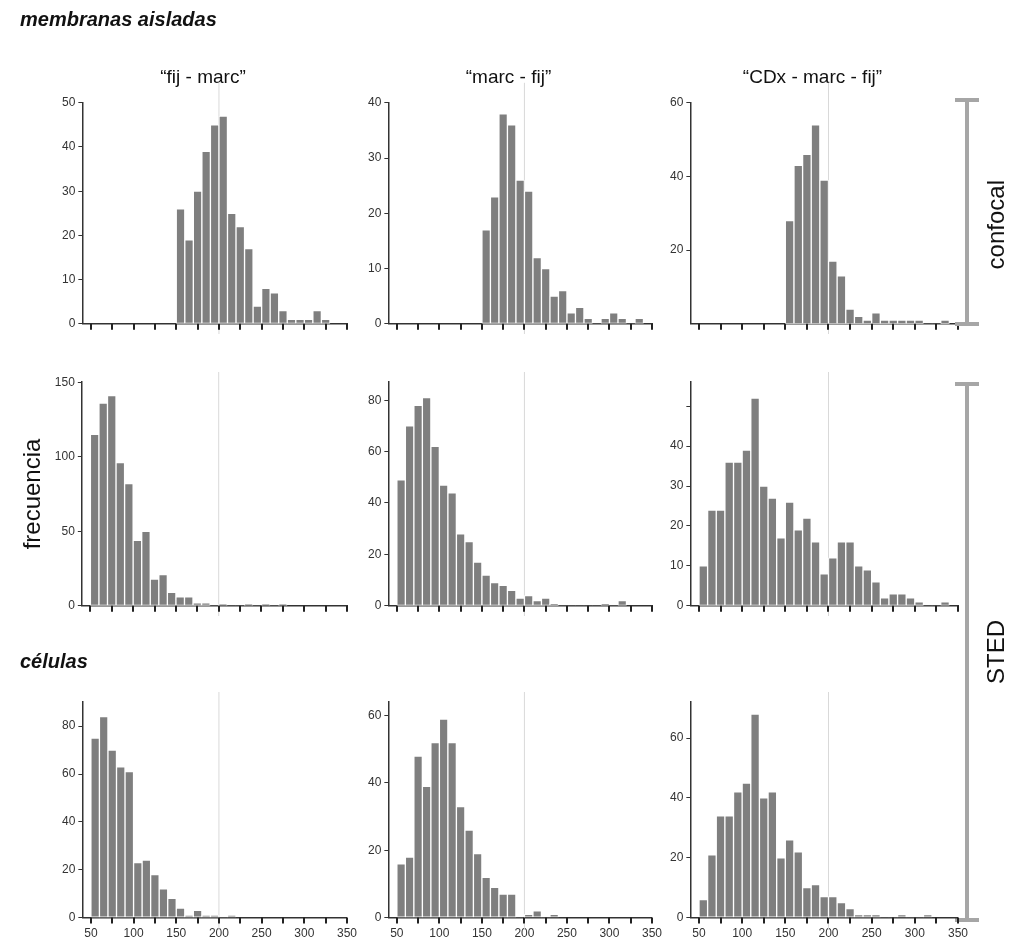  Describe the element at coordinates (32, 493) in the screenshot. I see `y-axis-title: frecuencia` at that location.